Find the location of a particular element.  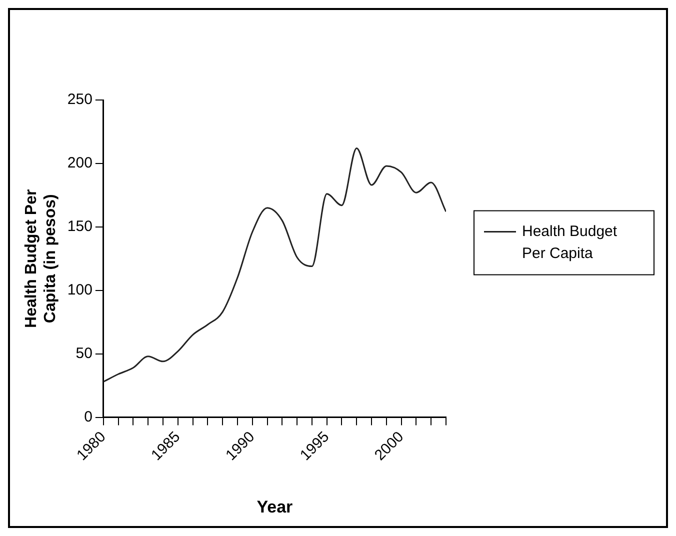

y-tick-label: 50 is located at coordinates (84, 353).